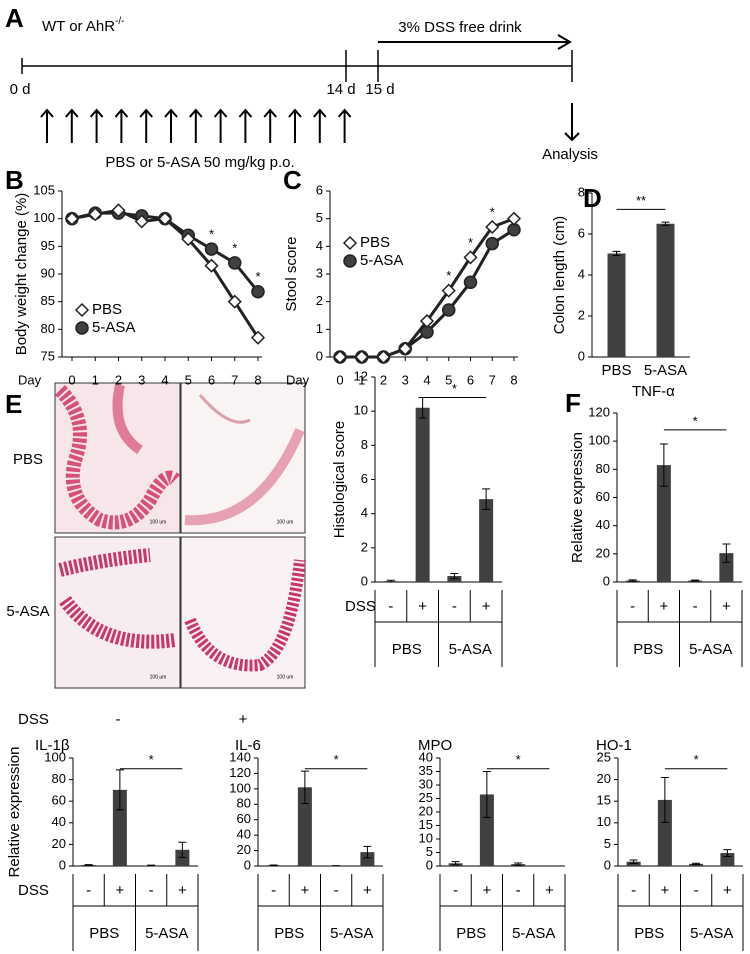  What do you see at coordinates (426, 770) in the screenshot?
I see `y-tick-label: 35` at bounding box center [426, 770].